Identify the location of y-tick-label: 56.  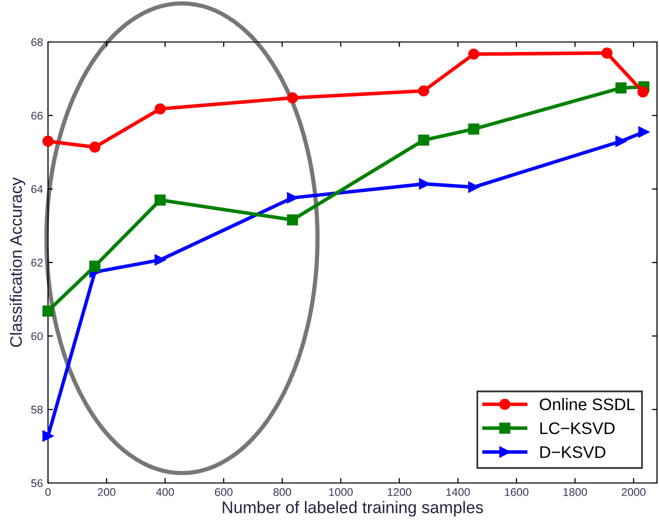
(37, 483).